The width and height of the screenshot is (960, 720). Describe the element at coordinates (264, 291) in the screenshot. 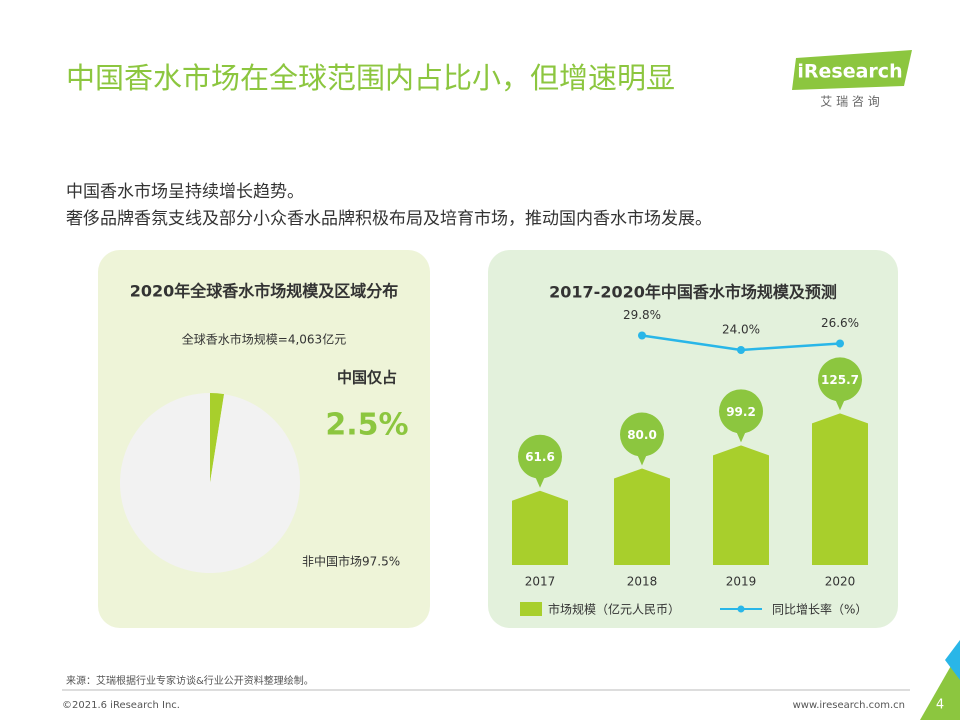

I see `chart-title: 2020年全球香水市场规模及区域分布` at that location.